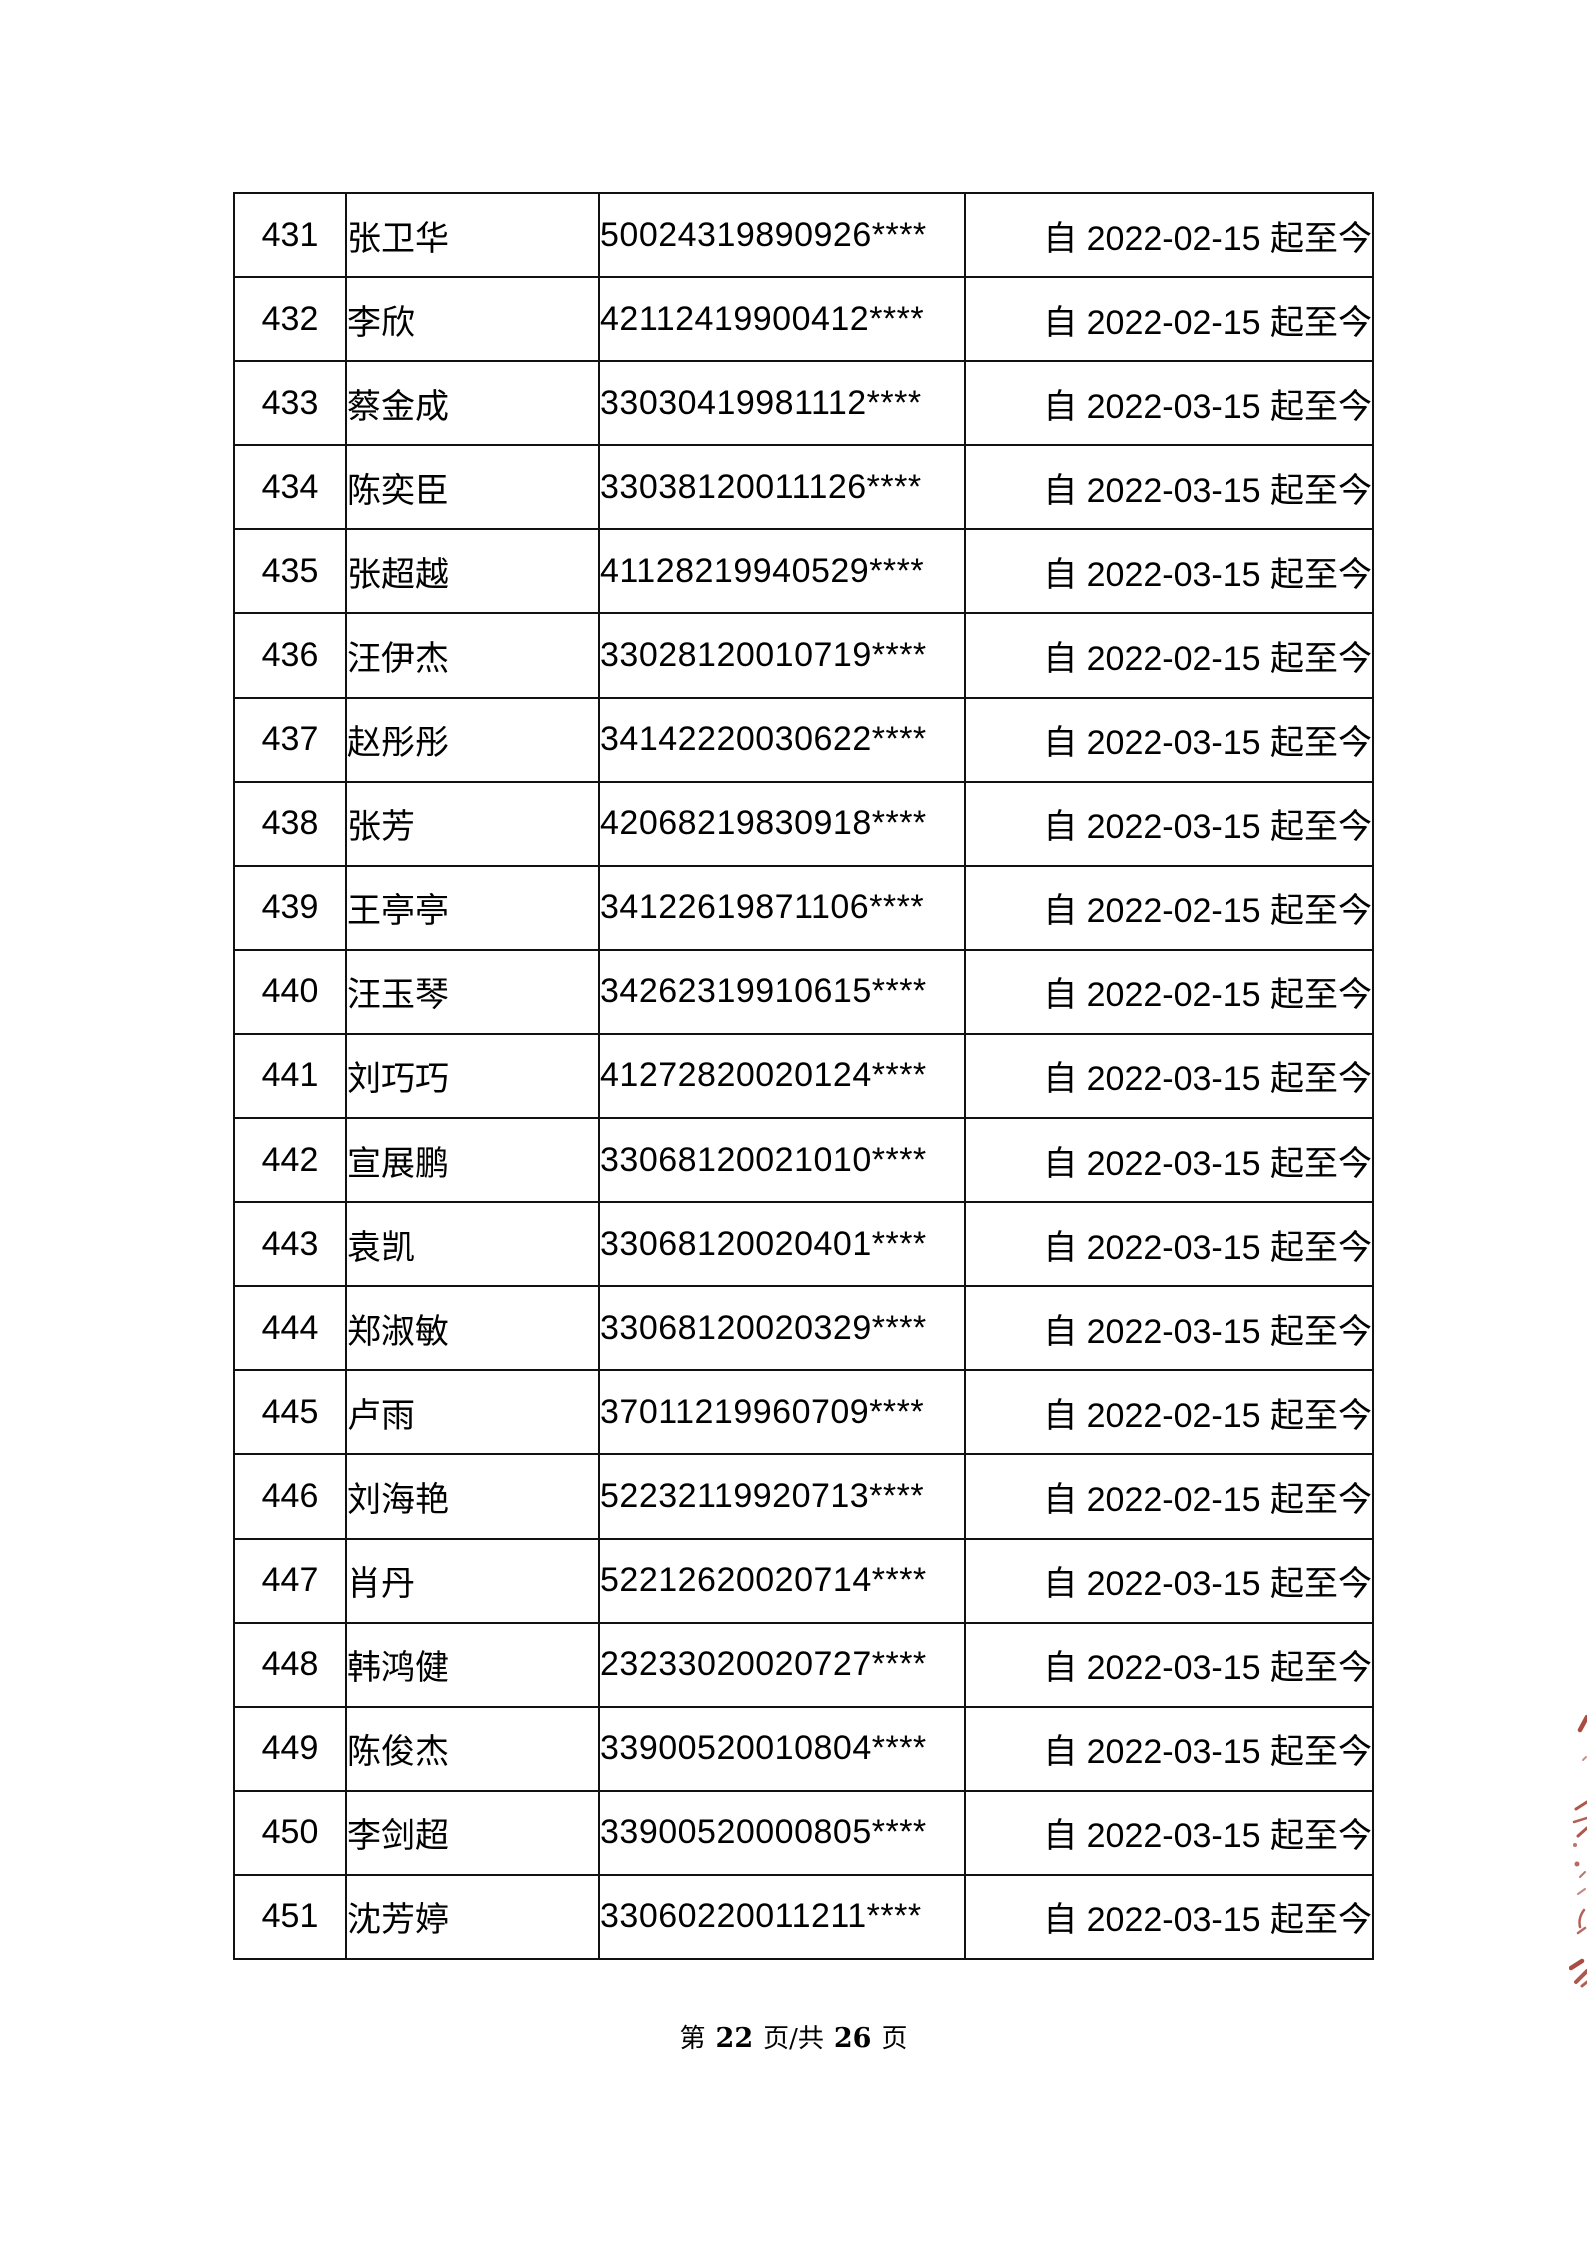  Describe the element at coordinates (290, 1244) in the screenshot. I see `row-number-cell: 443` at that location.